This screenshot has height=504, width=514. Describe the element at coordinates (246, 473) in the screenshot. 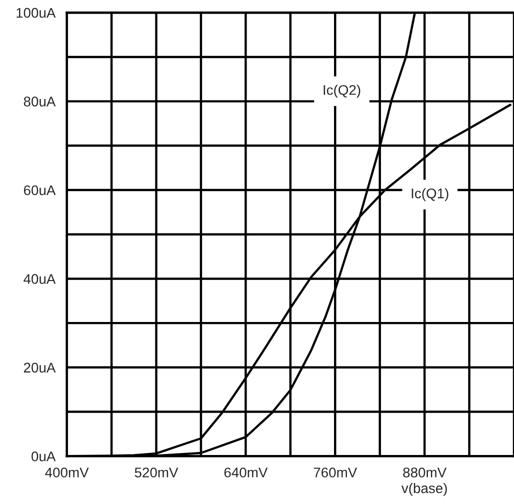

I see `x-tick-label: 640mV` at that location.